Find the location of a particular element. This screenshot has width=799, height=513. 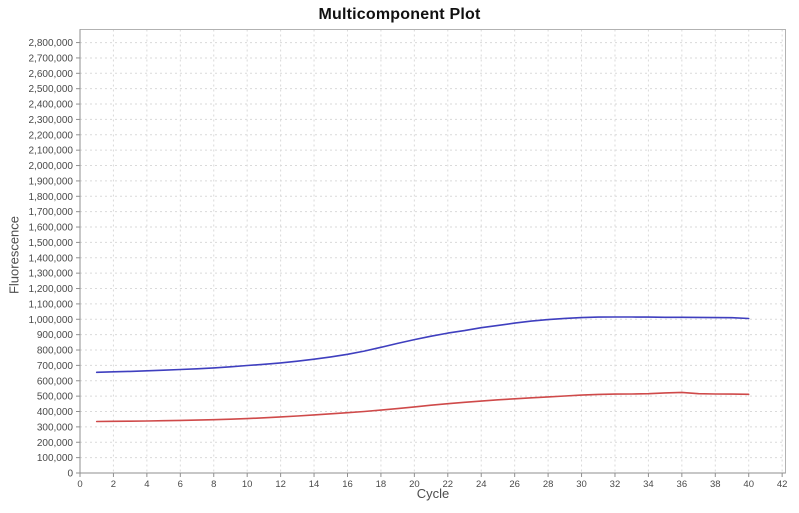

x-axis-tick-label: 38 is located at coordinates (715, 484).